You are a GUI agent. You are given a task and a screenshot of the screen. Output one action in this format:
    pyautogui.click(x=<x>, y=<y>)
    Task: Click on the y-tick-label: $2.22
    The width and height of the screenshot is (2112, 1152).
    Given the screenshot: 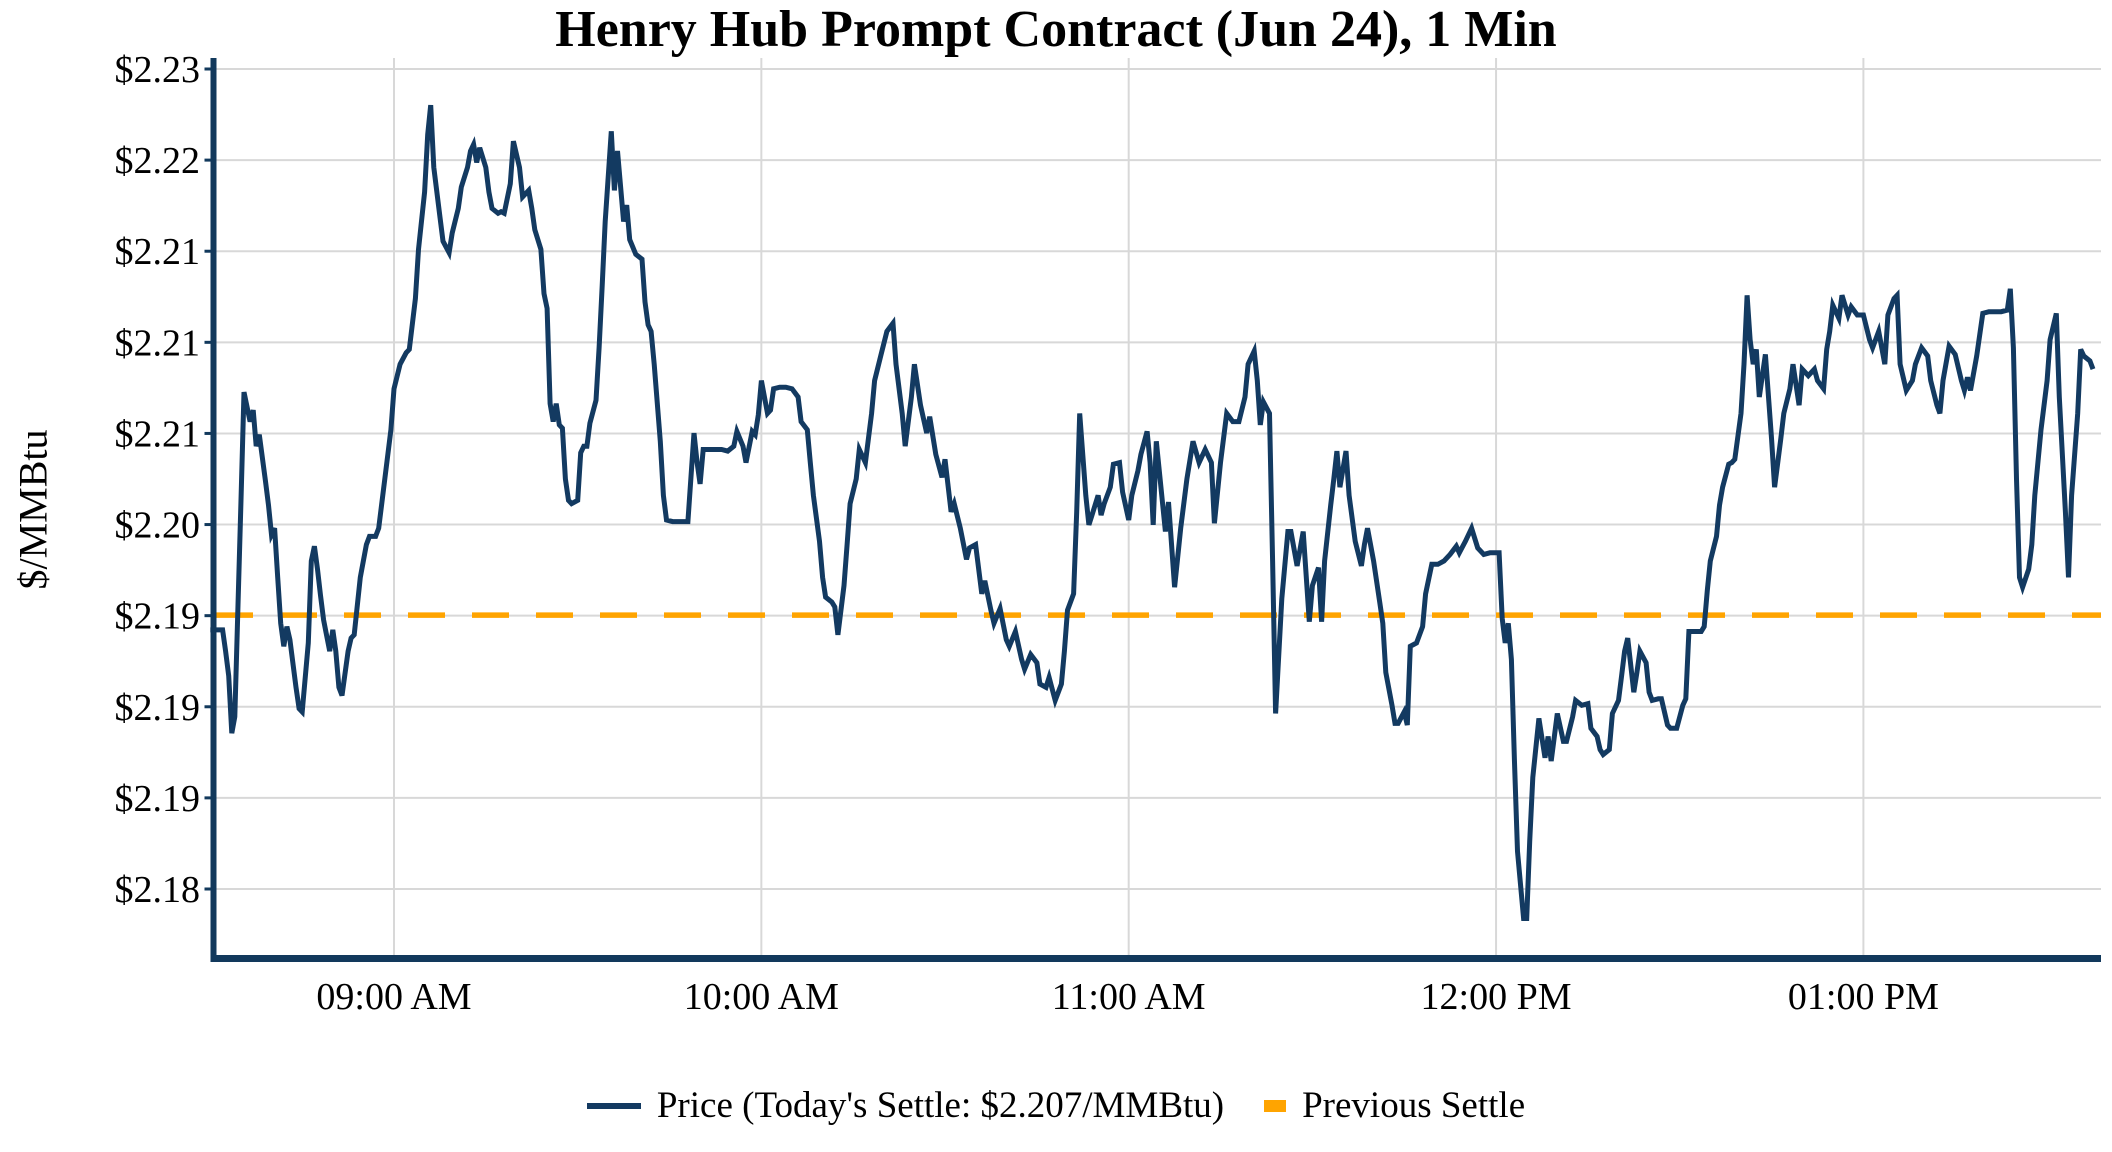 What is the action you would take?
    pyautogui.click(x=158, y=161)
    